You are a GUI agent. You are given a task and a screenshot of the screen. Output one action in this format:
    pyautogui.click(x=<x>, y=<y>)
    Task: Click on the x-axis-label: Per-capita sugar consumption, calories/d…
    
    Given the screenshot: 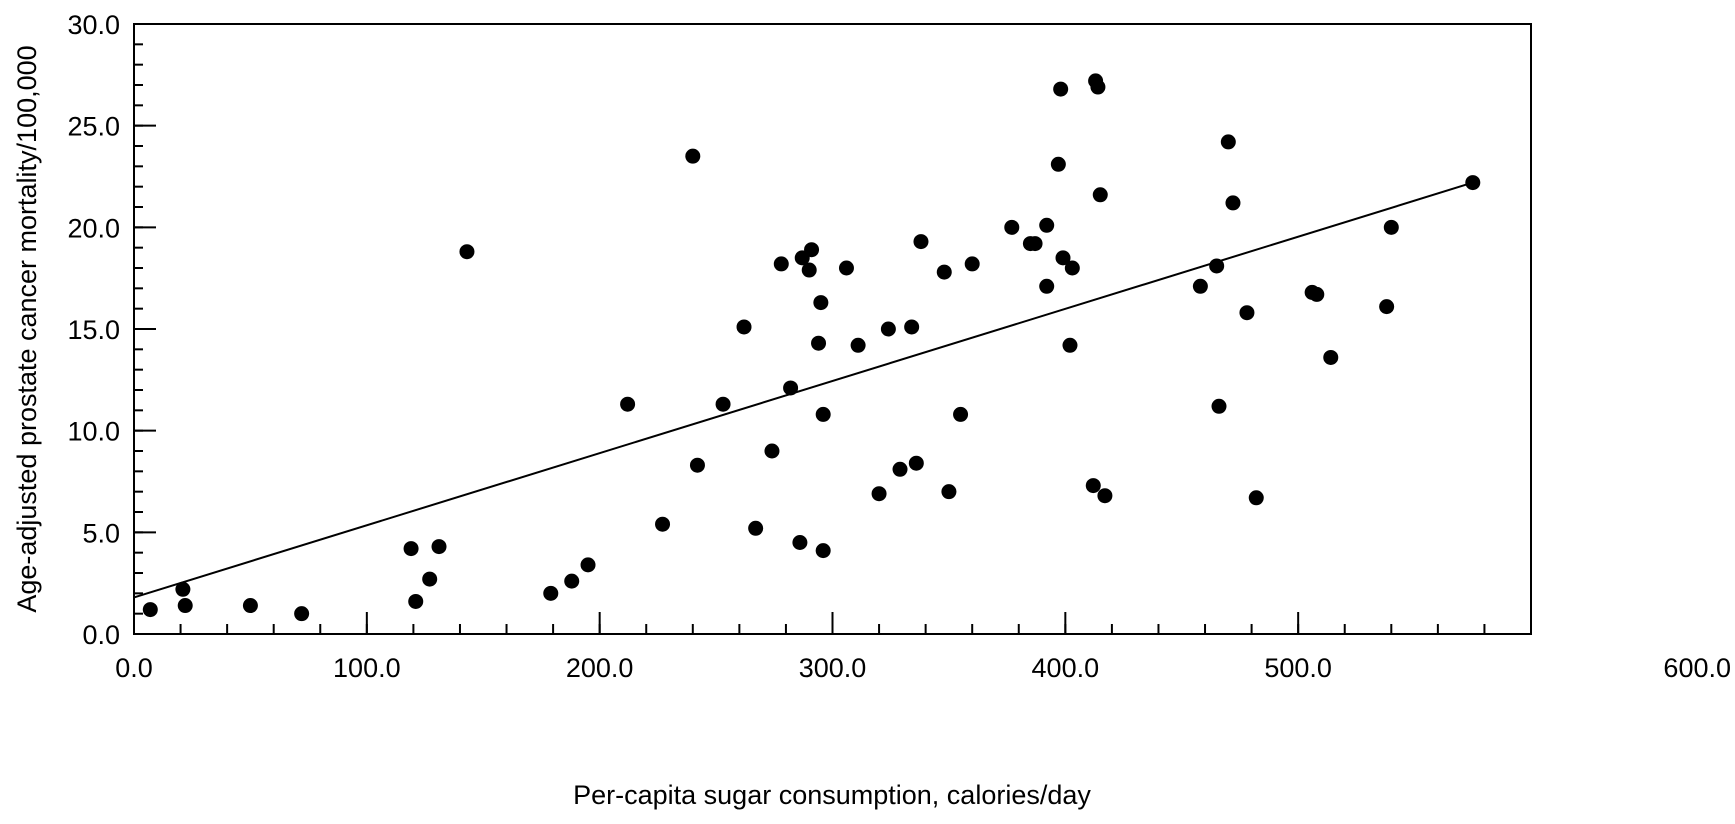 What is the action you would take?
    pyautogui.click(x=832, y=795)
    